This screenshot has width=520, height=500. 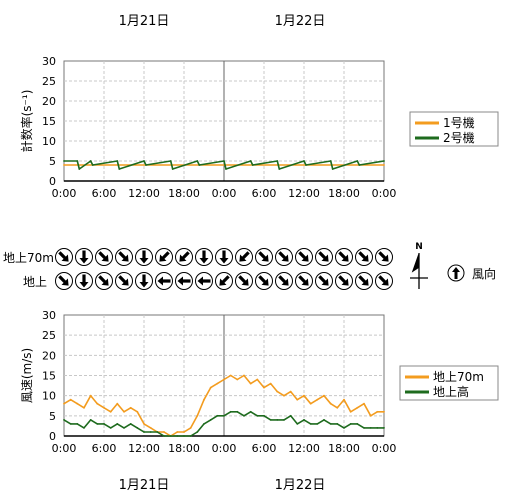 What do you see at coordinates (35, 282) in the screenshot?
I see `direction-row-label-ground: 地上` at bounding box center [35, 282].